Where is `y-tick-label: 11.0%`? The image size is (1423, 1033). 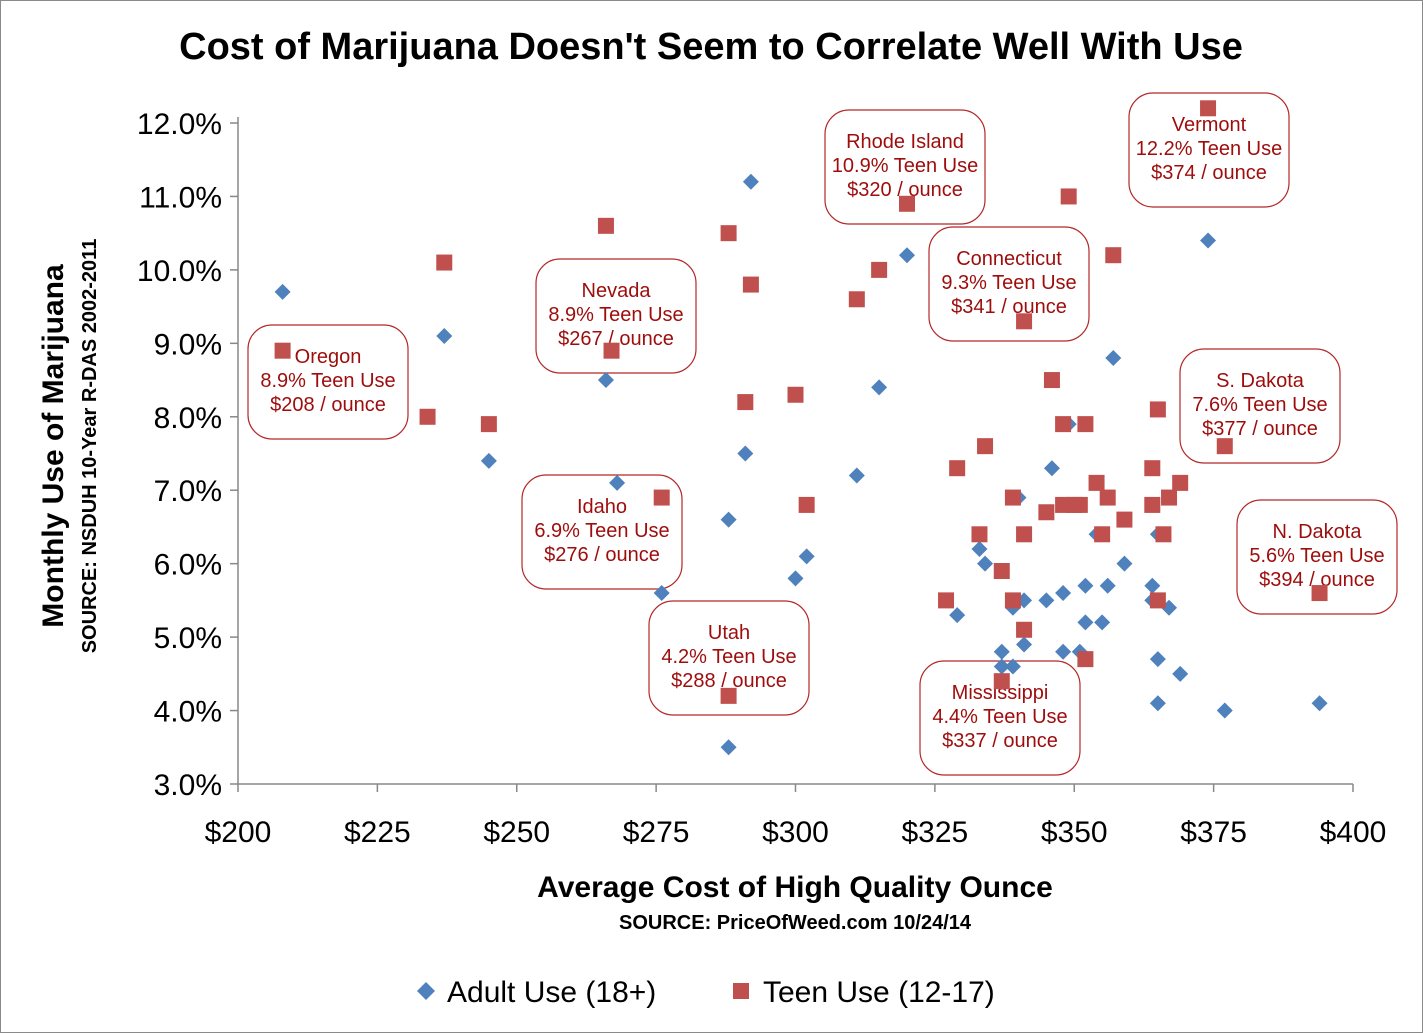 y-tick-label: 11.0% is located at coordinates (180, 197).